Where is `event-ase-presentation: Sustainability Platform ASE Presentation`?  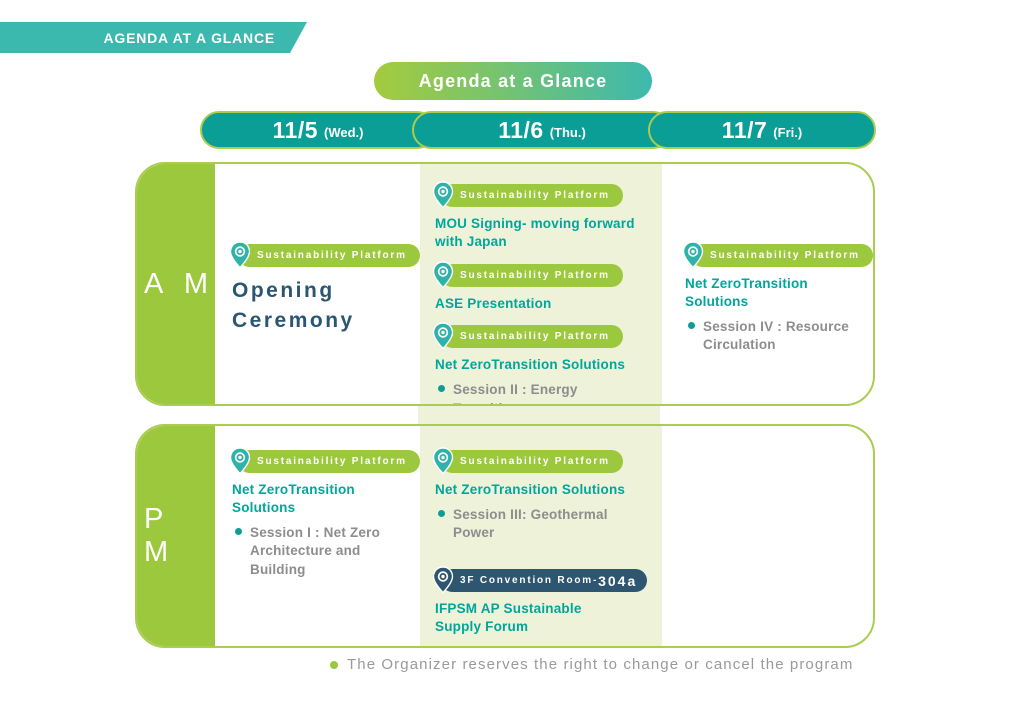
event-ase-presentation: Sustainability Platform ASE Presentation is located at coordinates (540, 286).